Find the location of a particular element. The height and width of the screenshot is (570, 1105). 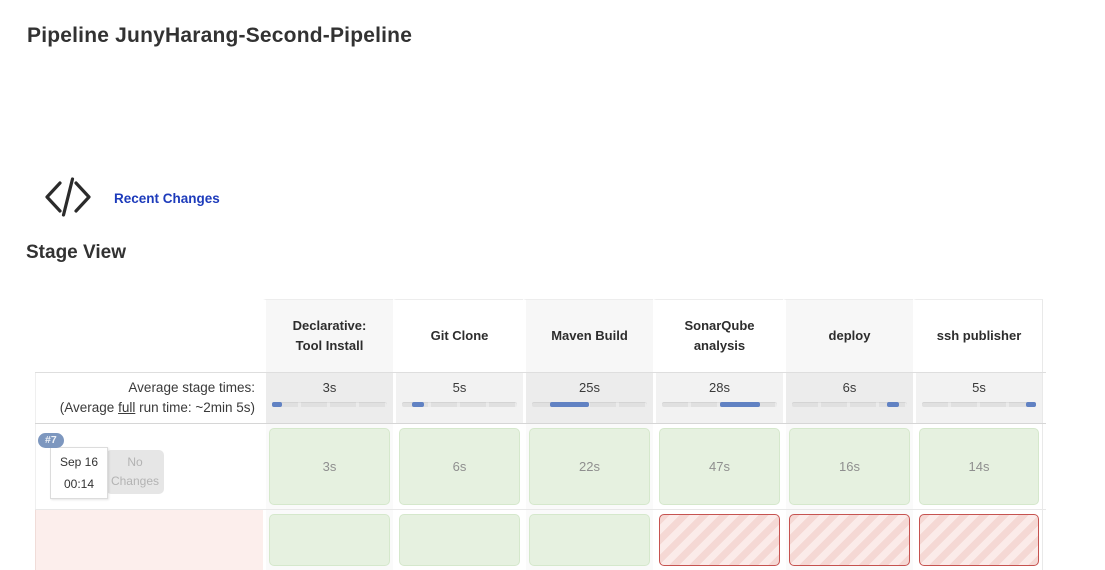

build-date: Sep 16 is located at coordinates (79, 462).